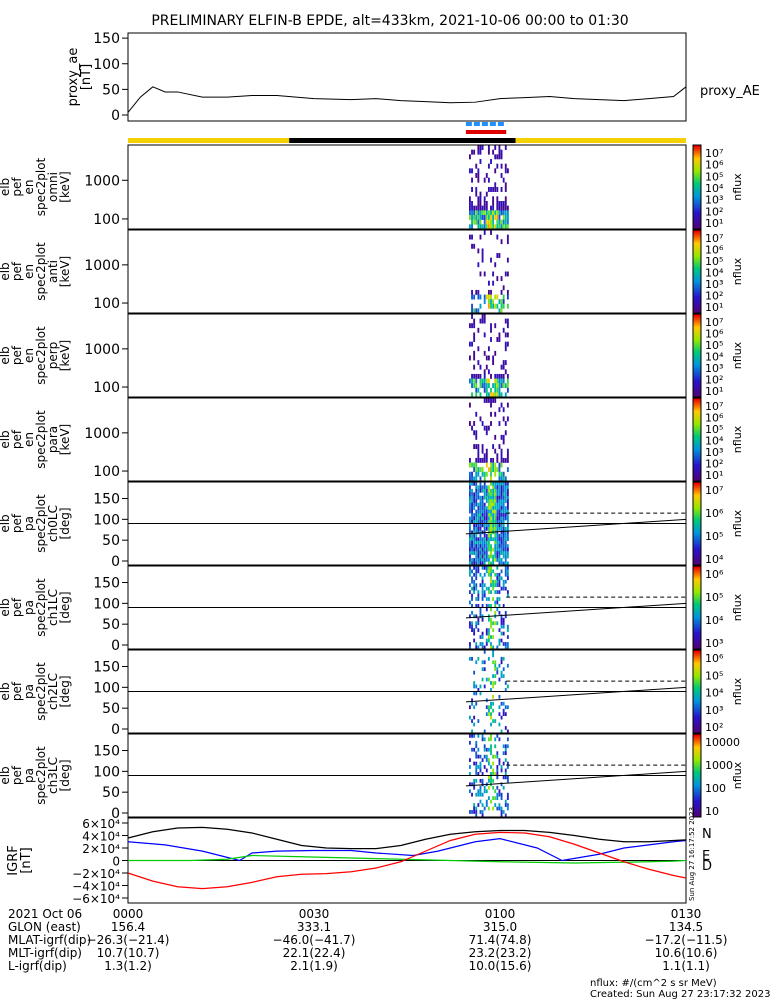 Image resolution: width=775 pixels, height=1000 pixels. What do you see at coordinates (714, 658) in the screenshot?
I see `colorbar-tick-label: 10⁶` at bounding box center [714, 658].